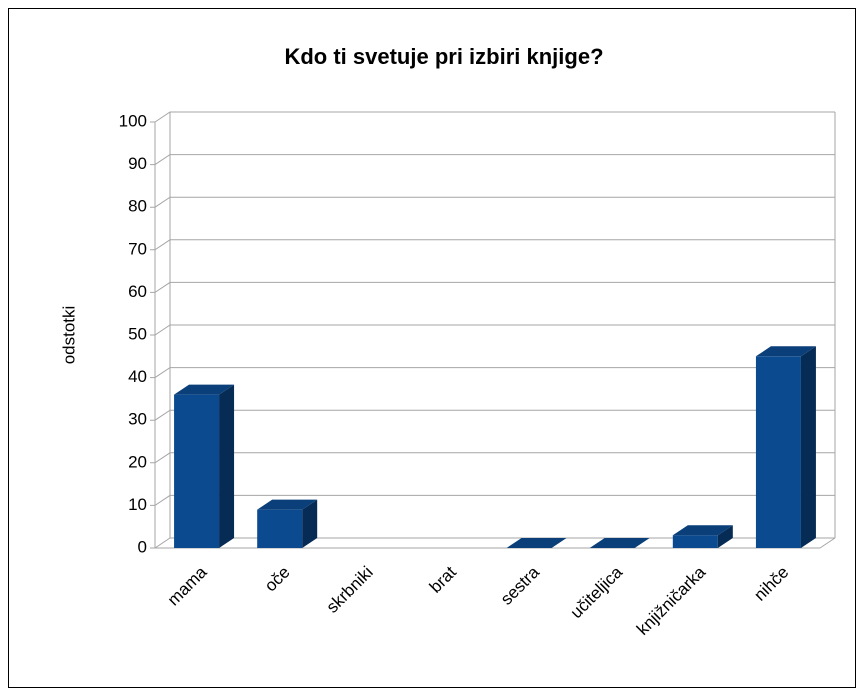 The height and width of the screenshot is (700, 864). What do you see at coordinates (137, 376) in the screenshot?
I see `y-tick-label: 40` at bounding box center [137, 376].